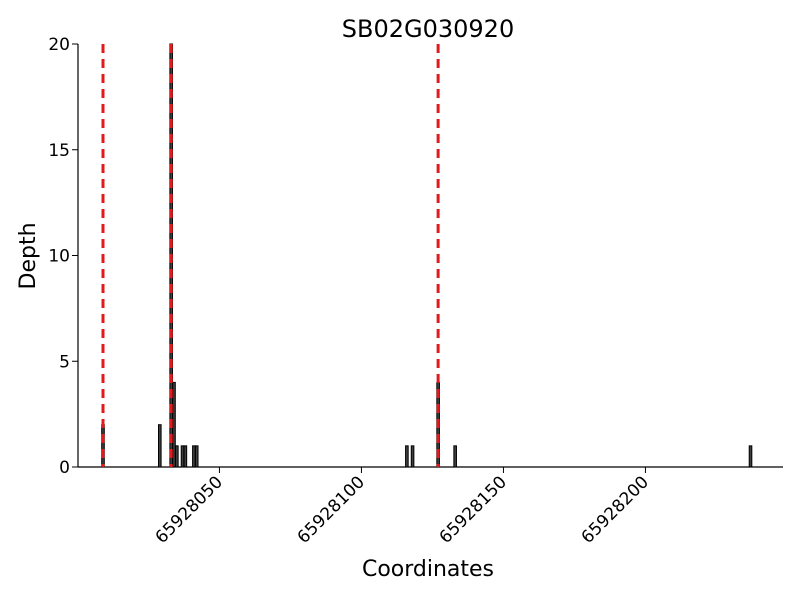 The width and height of the screenshot is (800, 600). Describe the element at coordinates (59, 151) in the screenshot. I see `y-tick-label: 15` at that location.